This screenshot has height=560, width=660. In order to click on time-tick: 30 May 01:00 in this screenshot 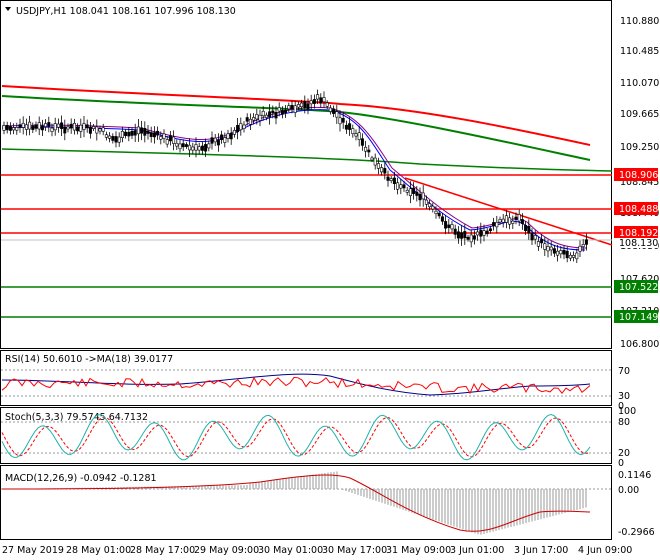, I will do `click(290, 550)`.